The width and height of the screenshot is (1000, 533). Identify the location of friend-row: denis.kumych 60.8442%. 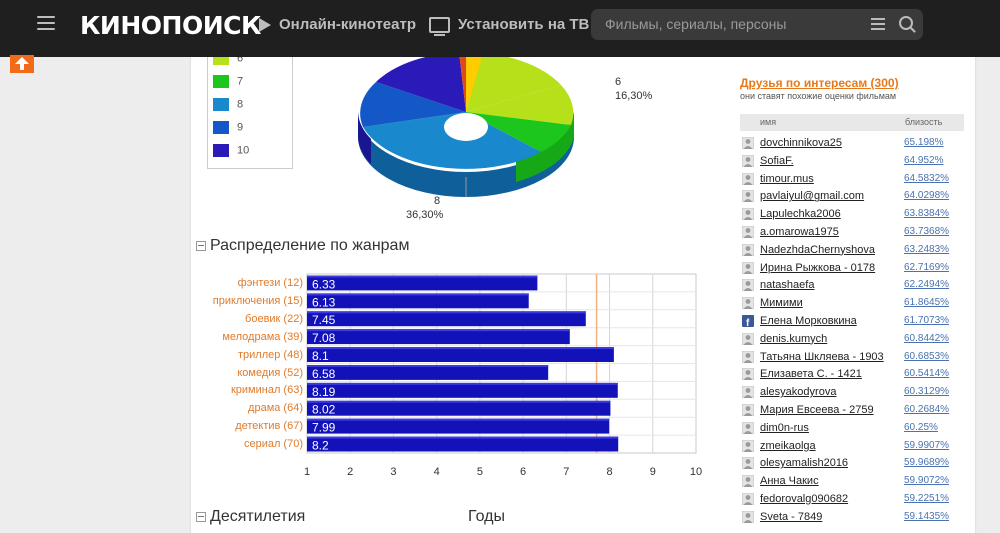
(846, 339).